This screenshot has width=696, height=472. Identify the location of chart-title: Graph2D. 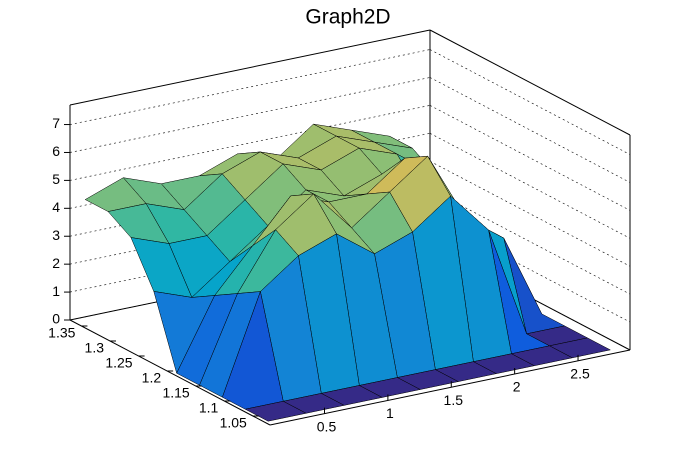
(347, 17).